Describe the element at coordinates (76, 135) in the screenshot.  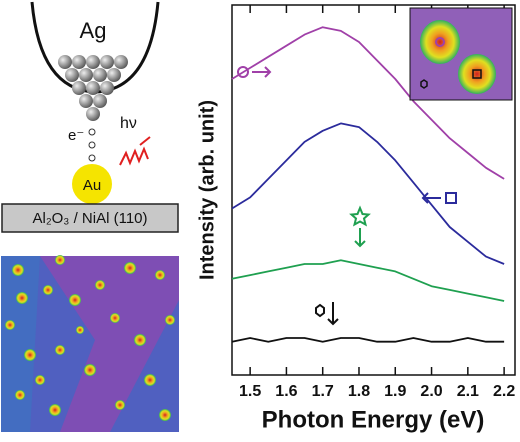
I see `electron-label: e⁻` at that location.